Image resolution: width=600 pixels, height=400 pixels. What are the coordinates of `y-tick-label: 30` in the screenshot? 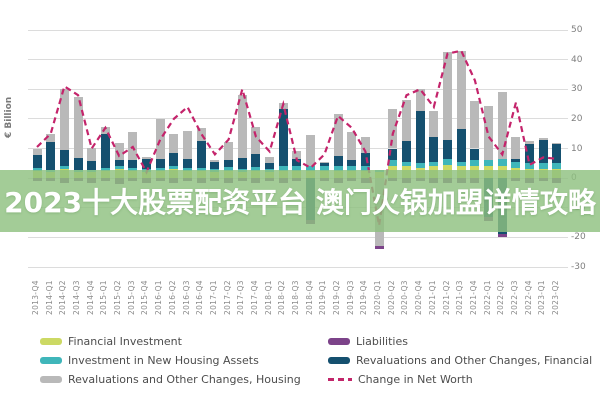 It's located at (577, 89).